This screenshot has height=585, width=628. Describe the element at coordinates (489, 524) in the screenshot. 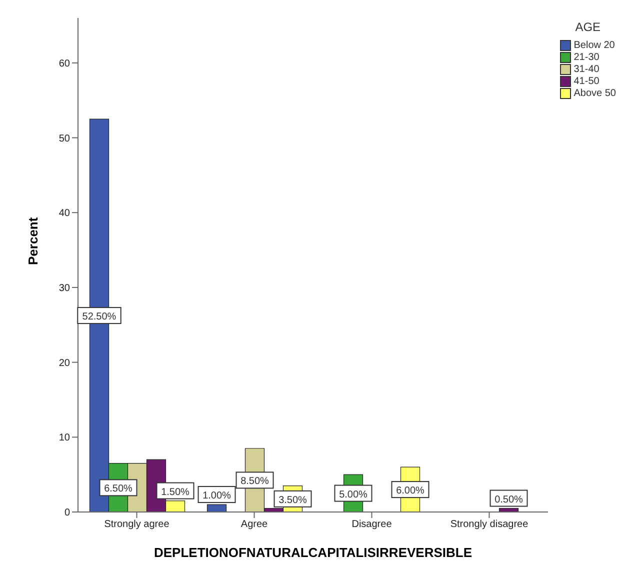

I see `x-tick-label: Strongly disagree` at that location.